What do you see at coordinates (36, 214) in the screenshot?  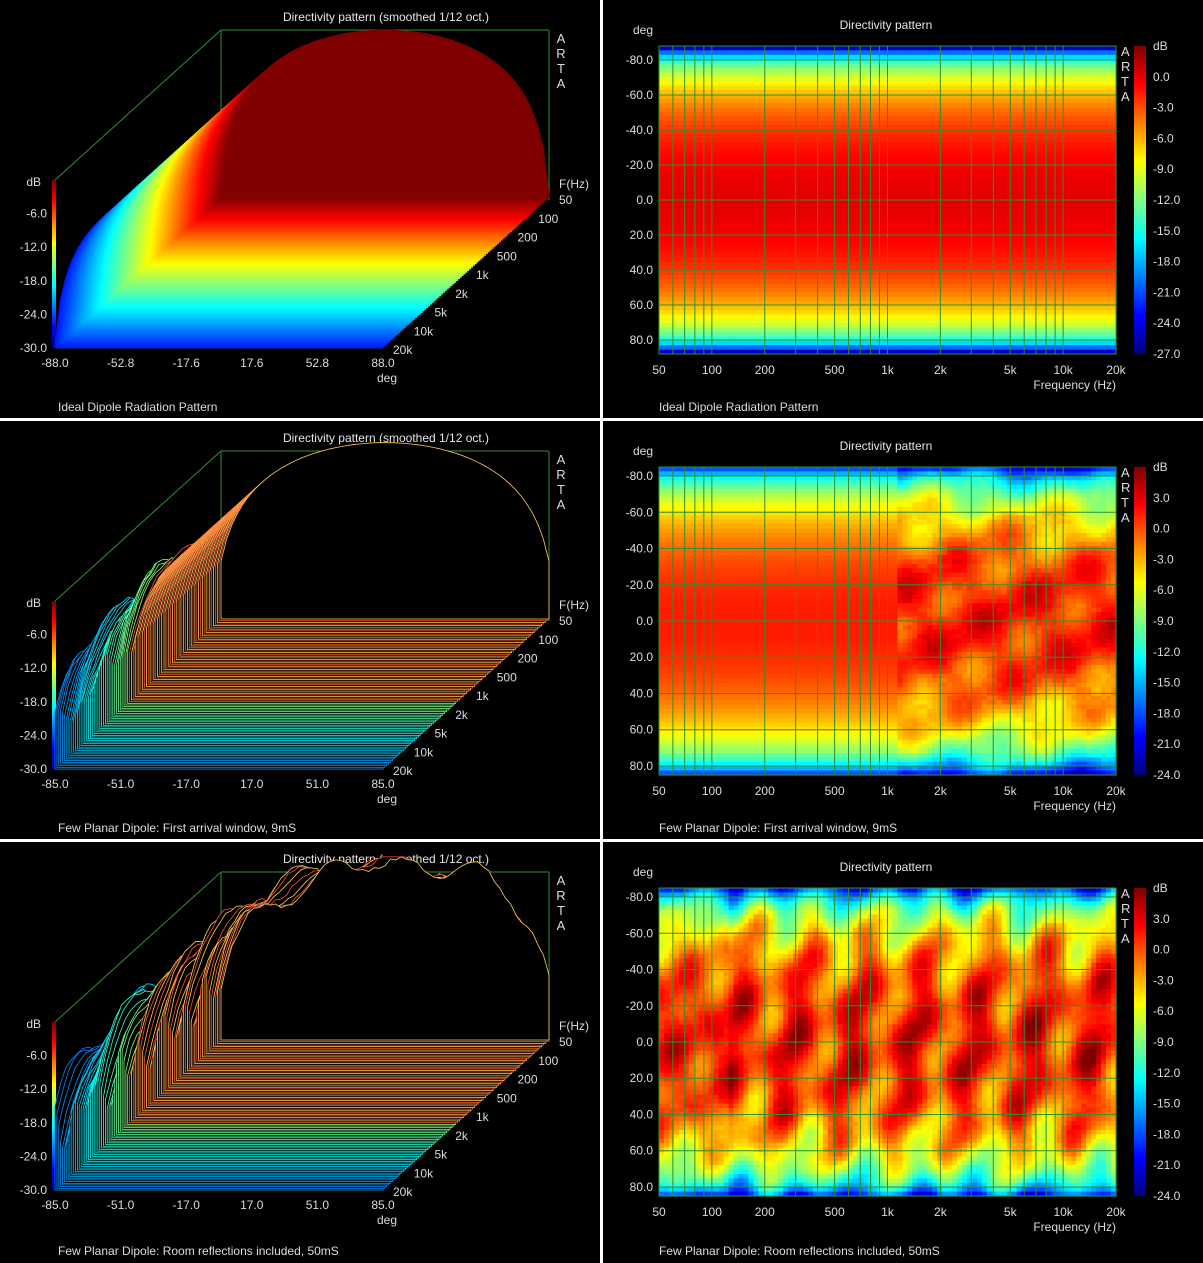 I see `y-tick-label: -6.0` at bounding box center [36, 214].